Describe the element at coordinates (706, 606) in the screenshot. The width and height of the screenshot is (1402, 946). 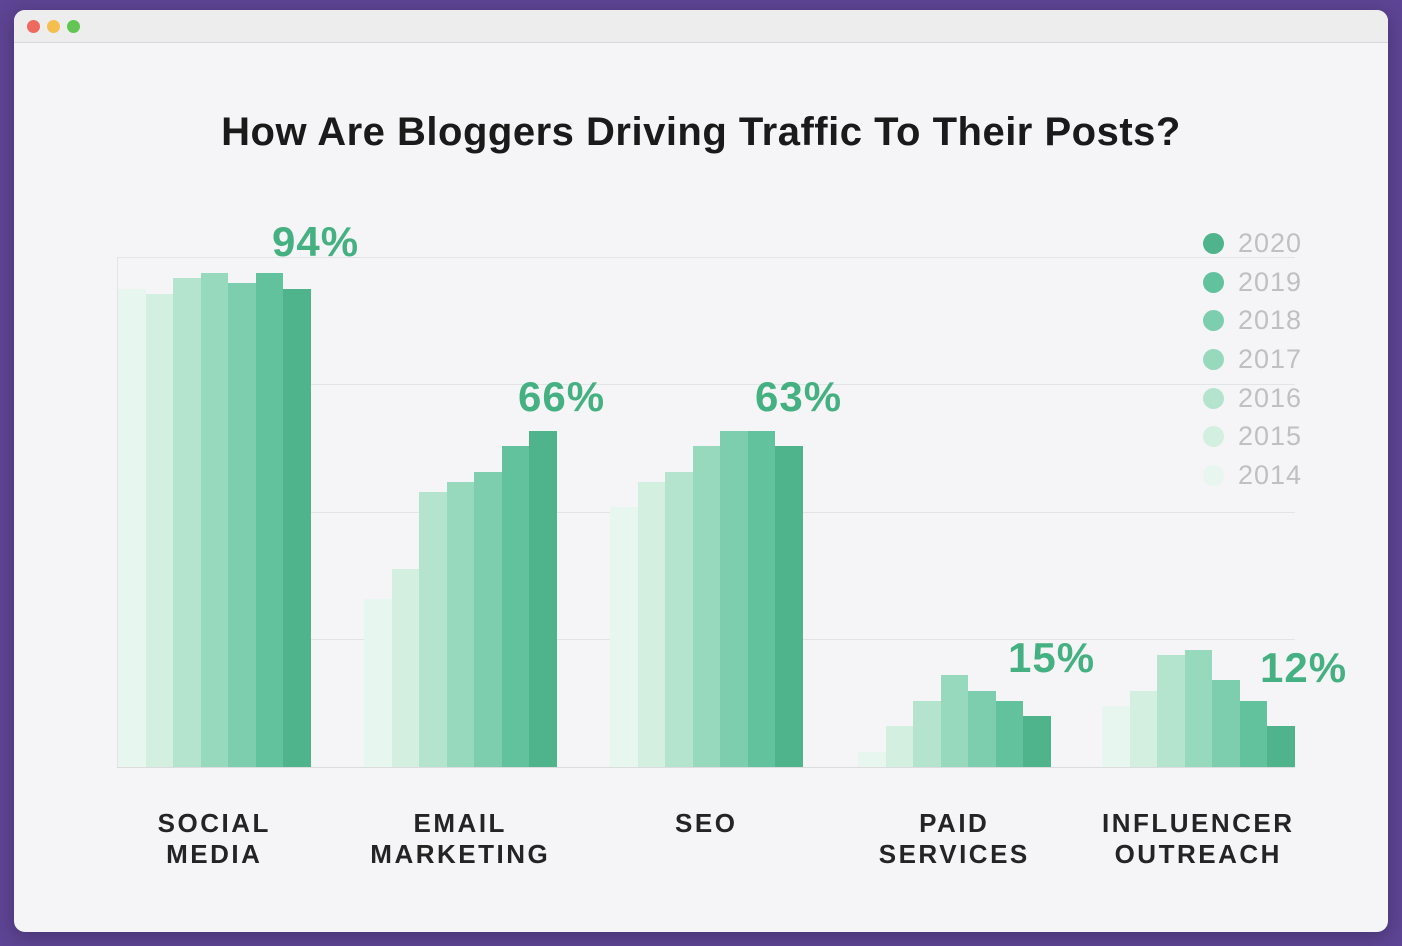
I see `bar-seo-2017` at that location.